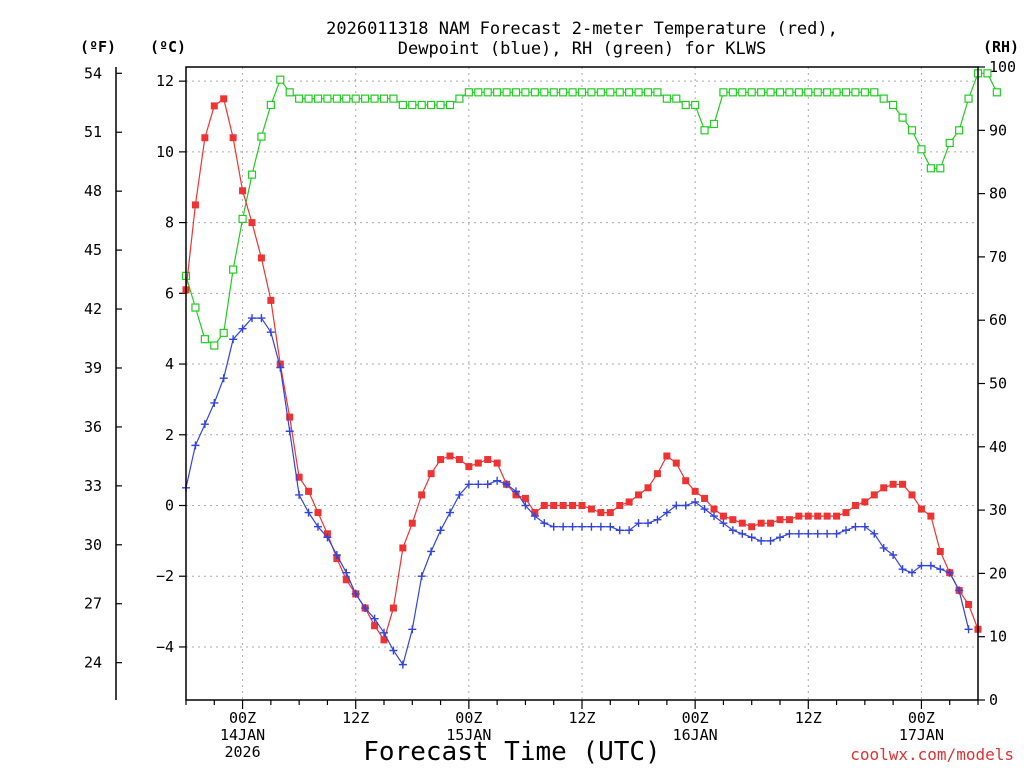 This screenshot has height=768, width=1024. What do you see at coordinates (165, 647) in the screenshot?
I see `celsius-tick-label: −4` at bounding box center [165, 647].